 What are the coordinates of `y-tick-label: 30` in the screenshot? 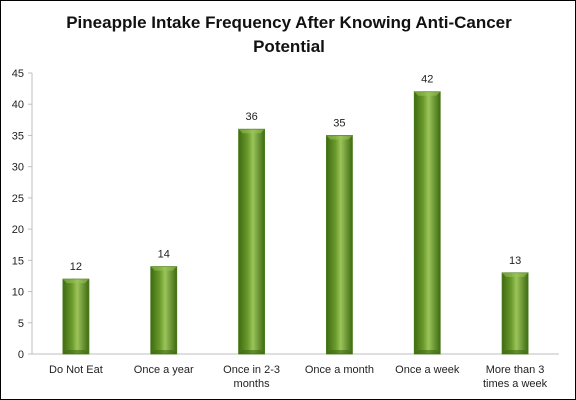 It's located at (18, 168).